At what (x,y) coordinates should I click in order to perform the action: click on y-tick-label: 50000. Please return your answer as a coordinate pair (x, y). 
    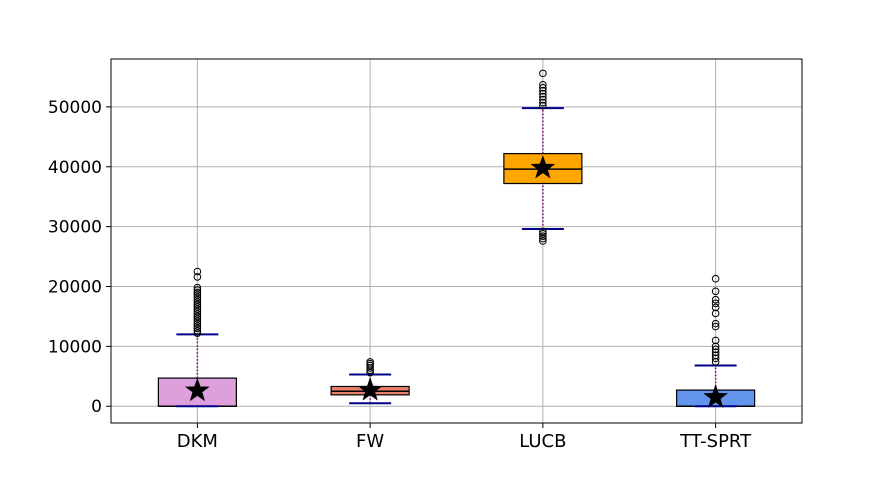
    Looking at the image, I should click on (75, 108).